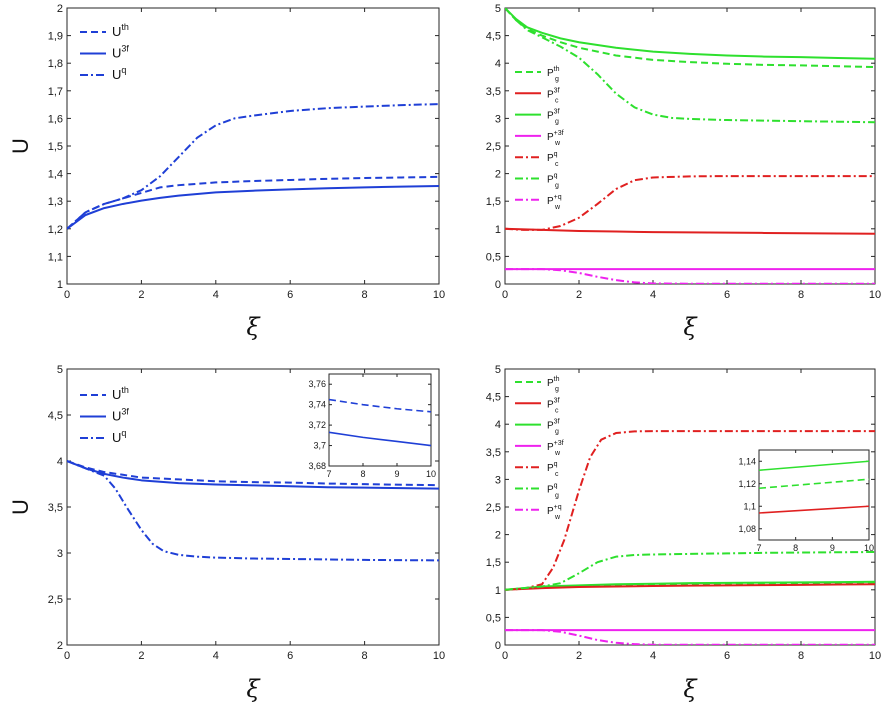 This screenshot has width=896, height=706. Describe the element at coordinates (317, 466) in the screenshot. I see `bl-inset-ytick-label: 3,68` at that location.